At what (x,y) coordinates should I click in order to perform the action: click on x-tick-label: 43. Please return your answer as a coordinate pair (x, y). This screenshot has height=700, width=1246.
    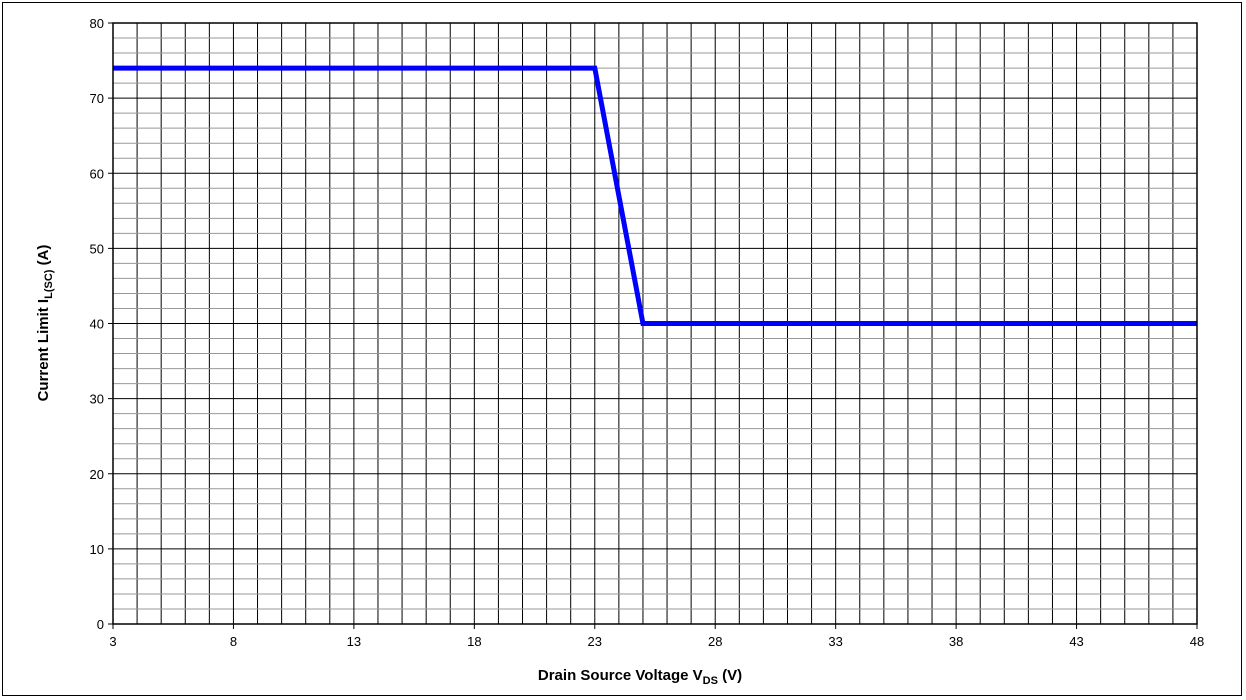
    Looking at the image, I should click on (1076, 641).